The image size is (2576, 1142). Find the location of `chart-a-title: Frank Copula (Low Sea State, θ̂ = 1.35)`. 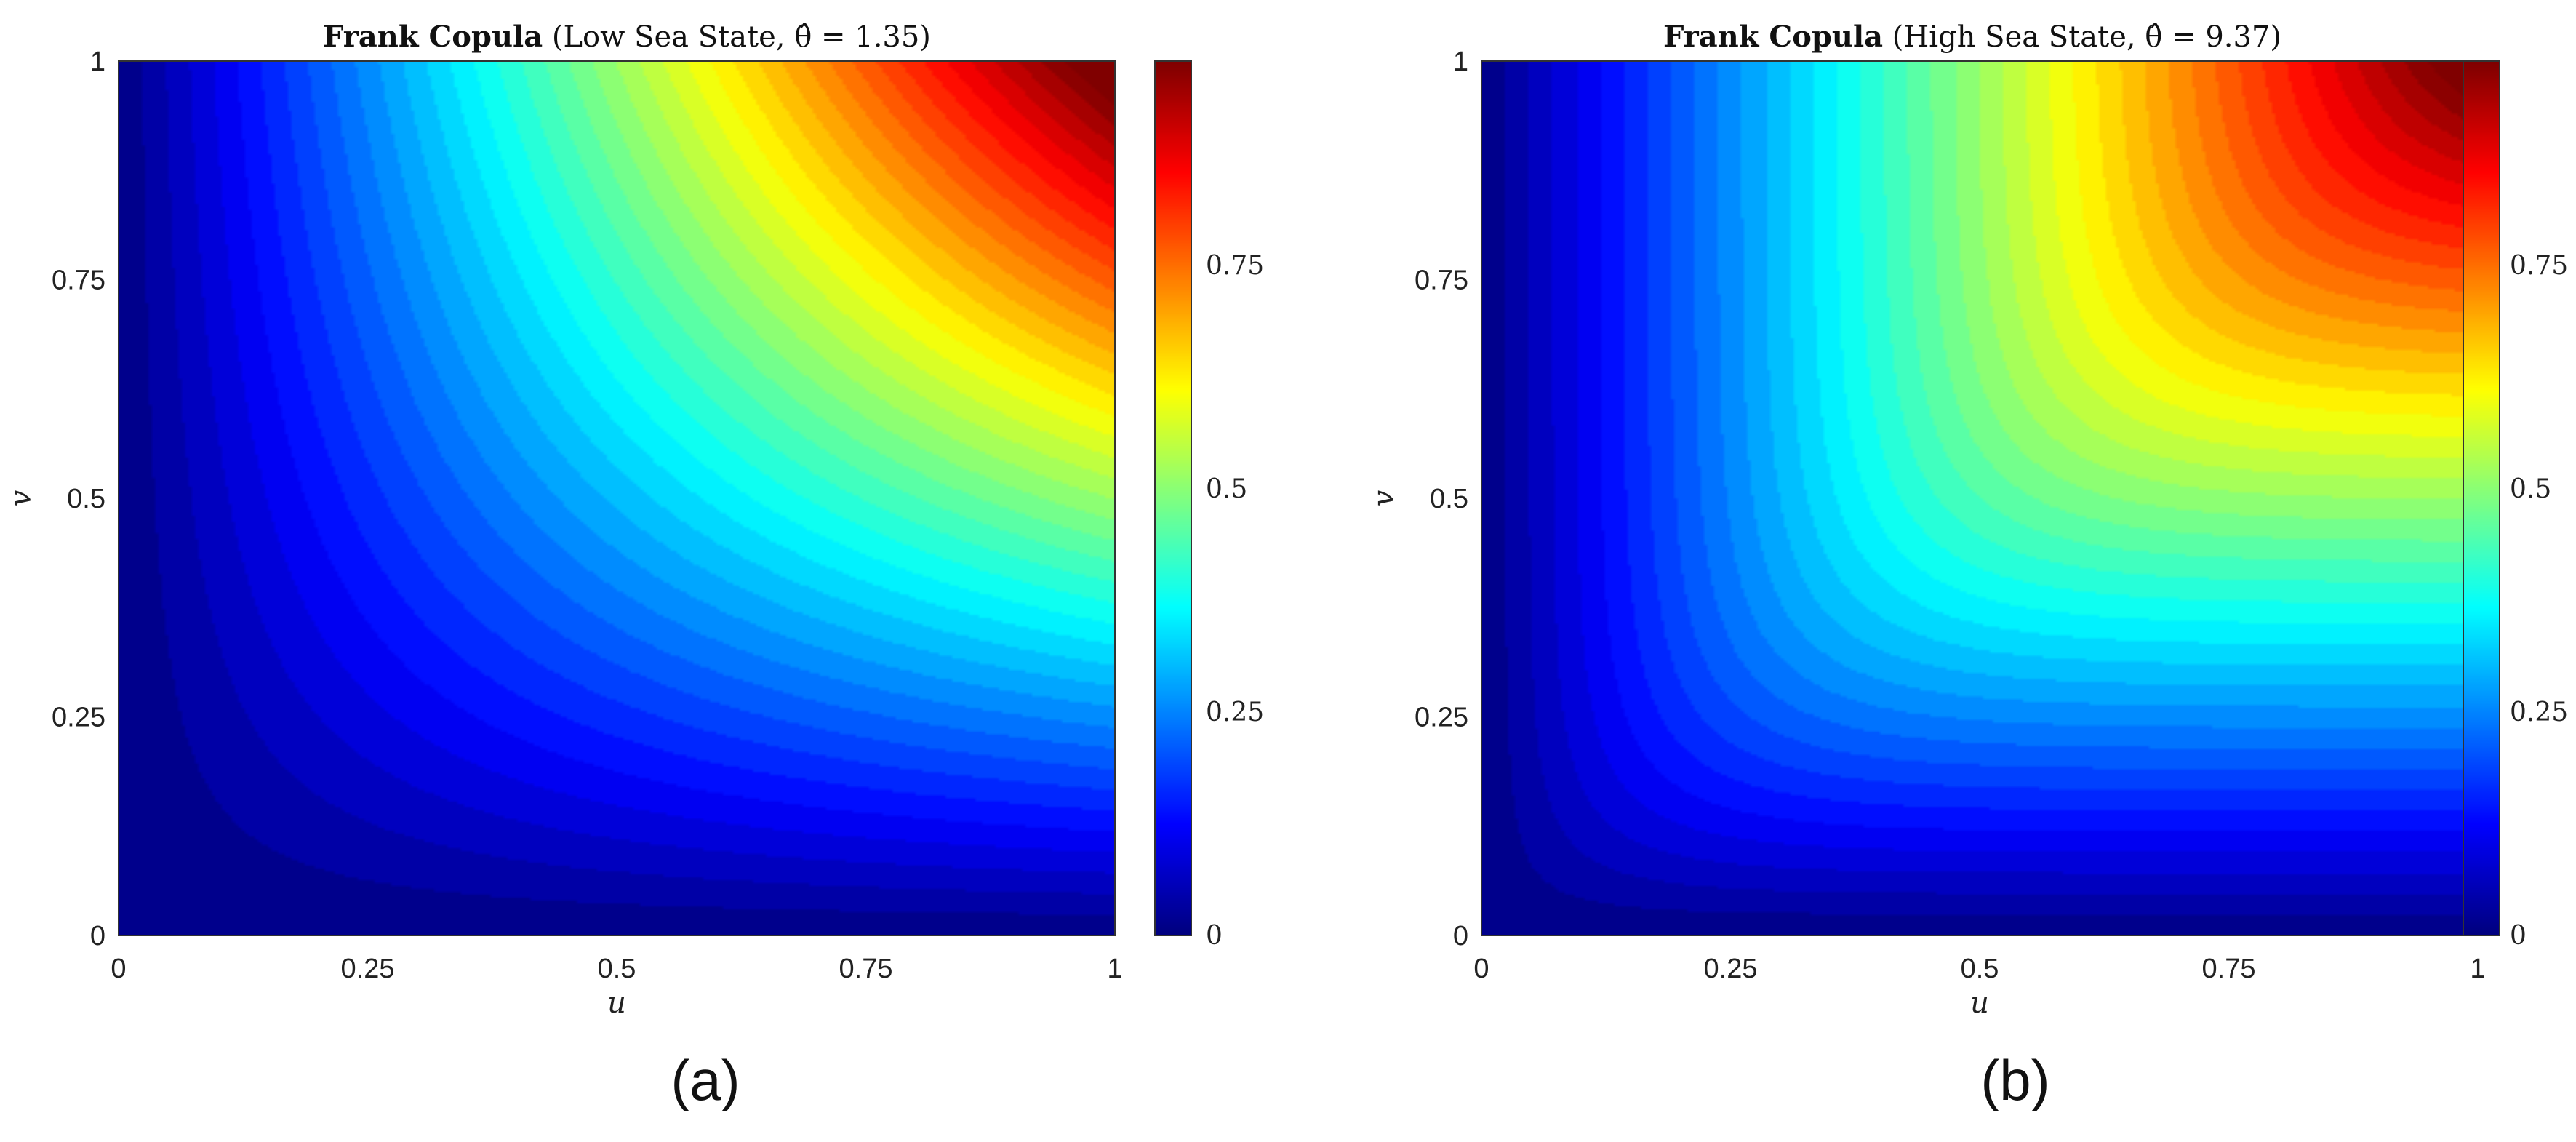

chart-a-title: Frank Copula (Low Sea State, θ̂ = 1.35) is located at coordinates (627, 37).